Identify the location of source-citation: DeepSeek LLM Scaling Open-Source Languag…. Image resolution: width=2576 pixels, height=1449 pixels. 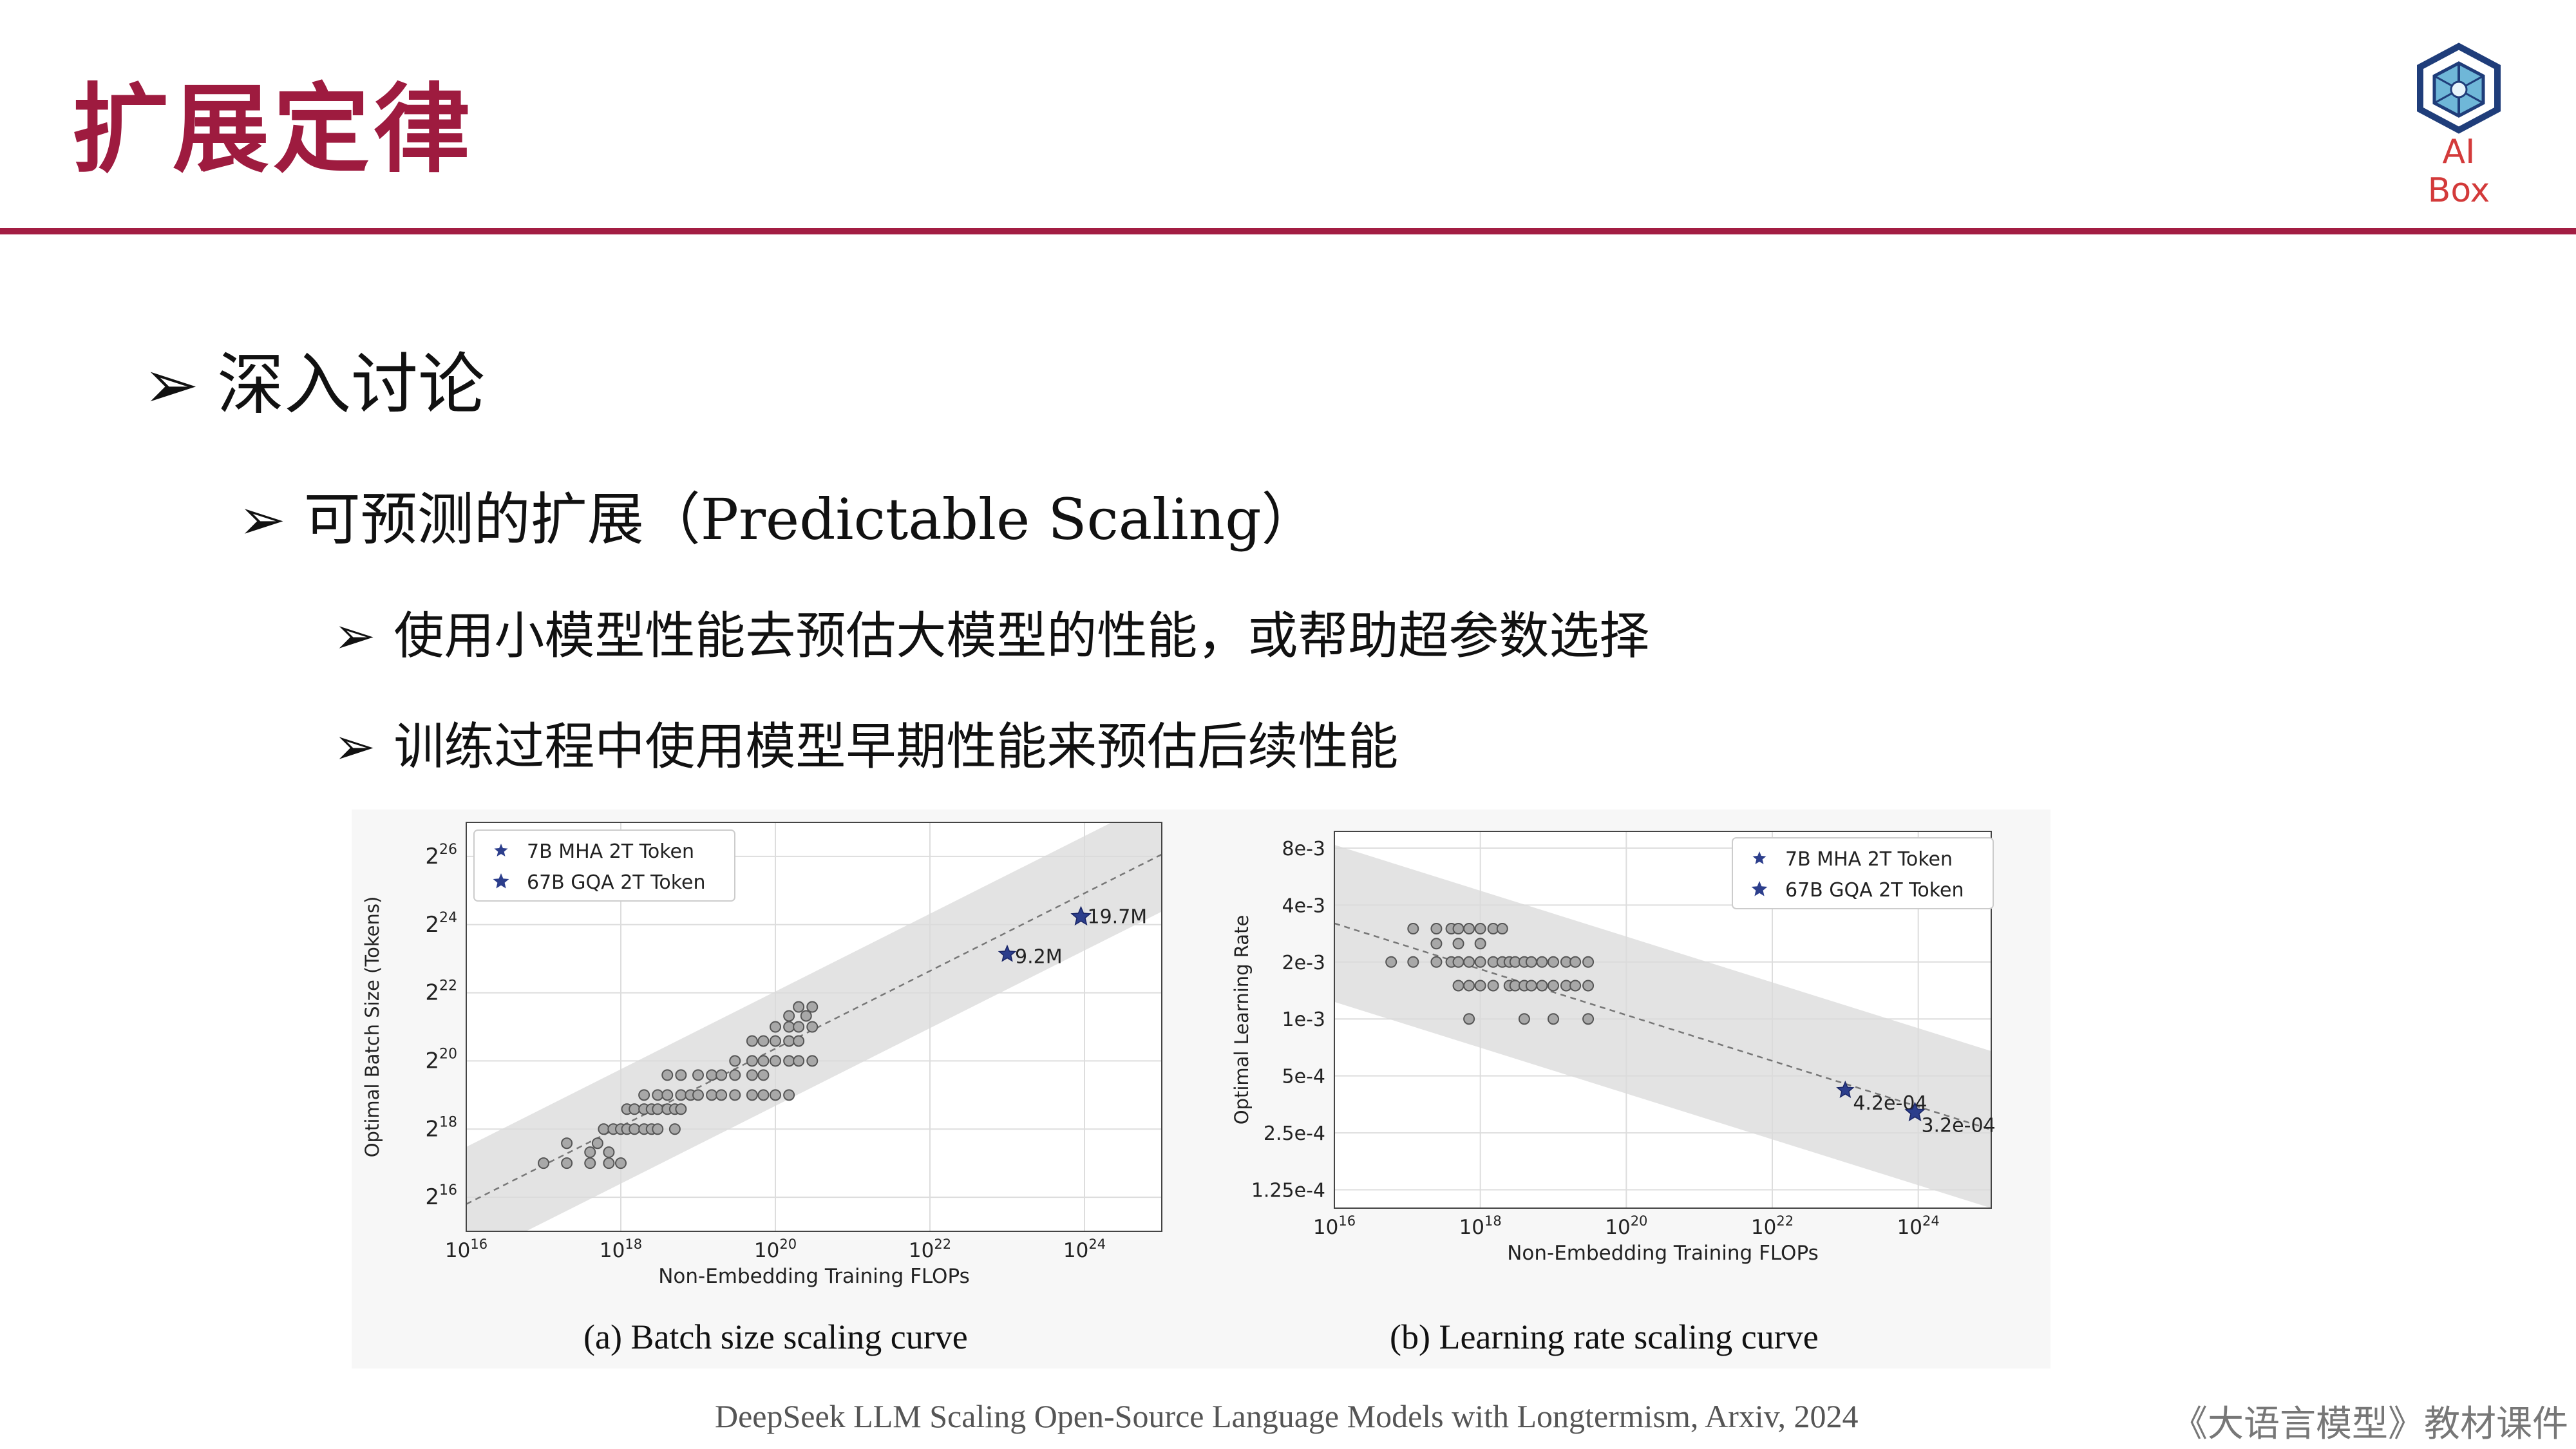
(1287, 1416).